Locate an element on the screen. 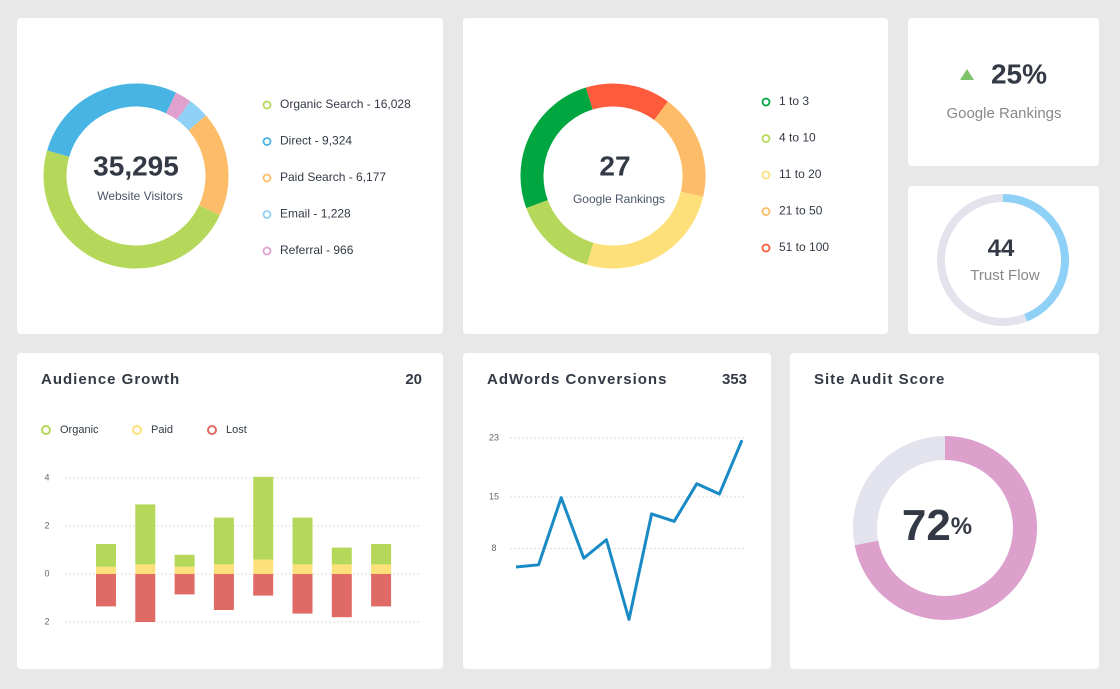  gauge-unit: % is located at coordinates (961, 526).